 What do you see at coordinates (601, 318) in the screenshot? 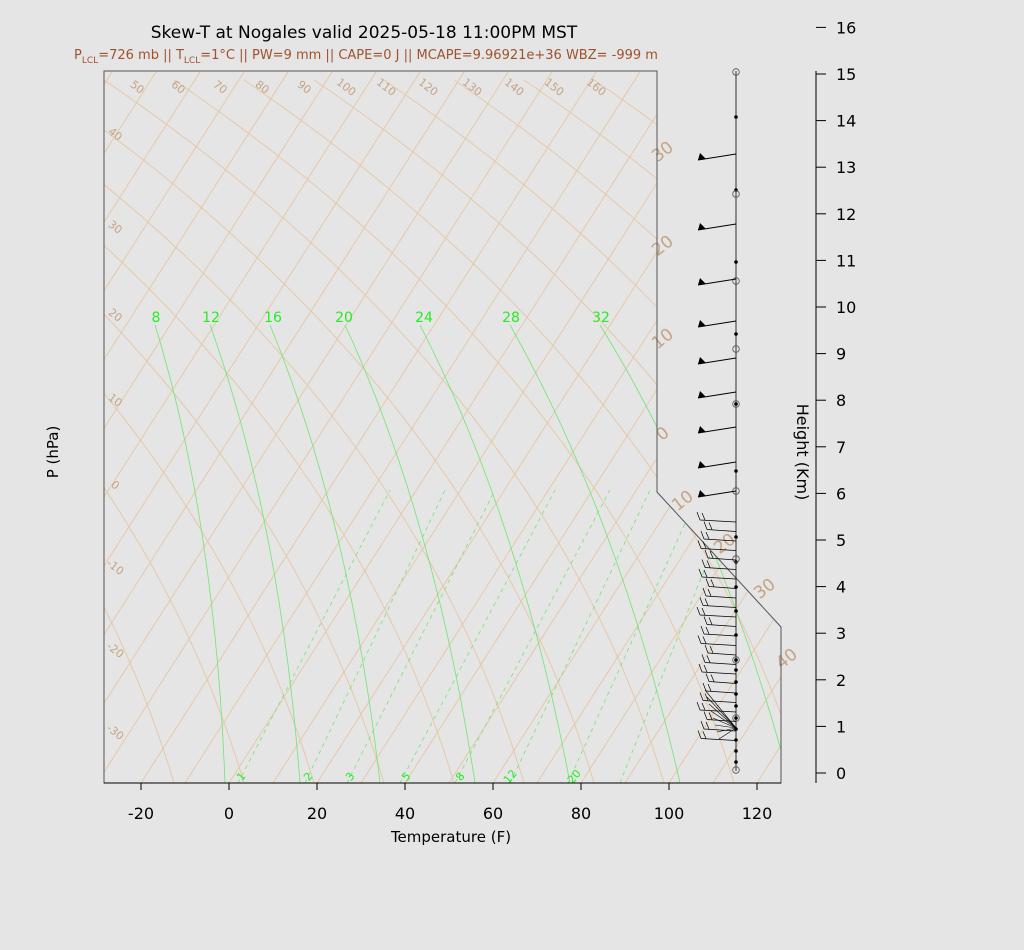
I see `mixing-ratio-label-top: 32` at bounding box center [601, 318].